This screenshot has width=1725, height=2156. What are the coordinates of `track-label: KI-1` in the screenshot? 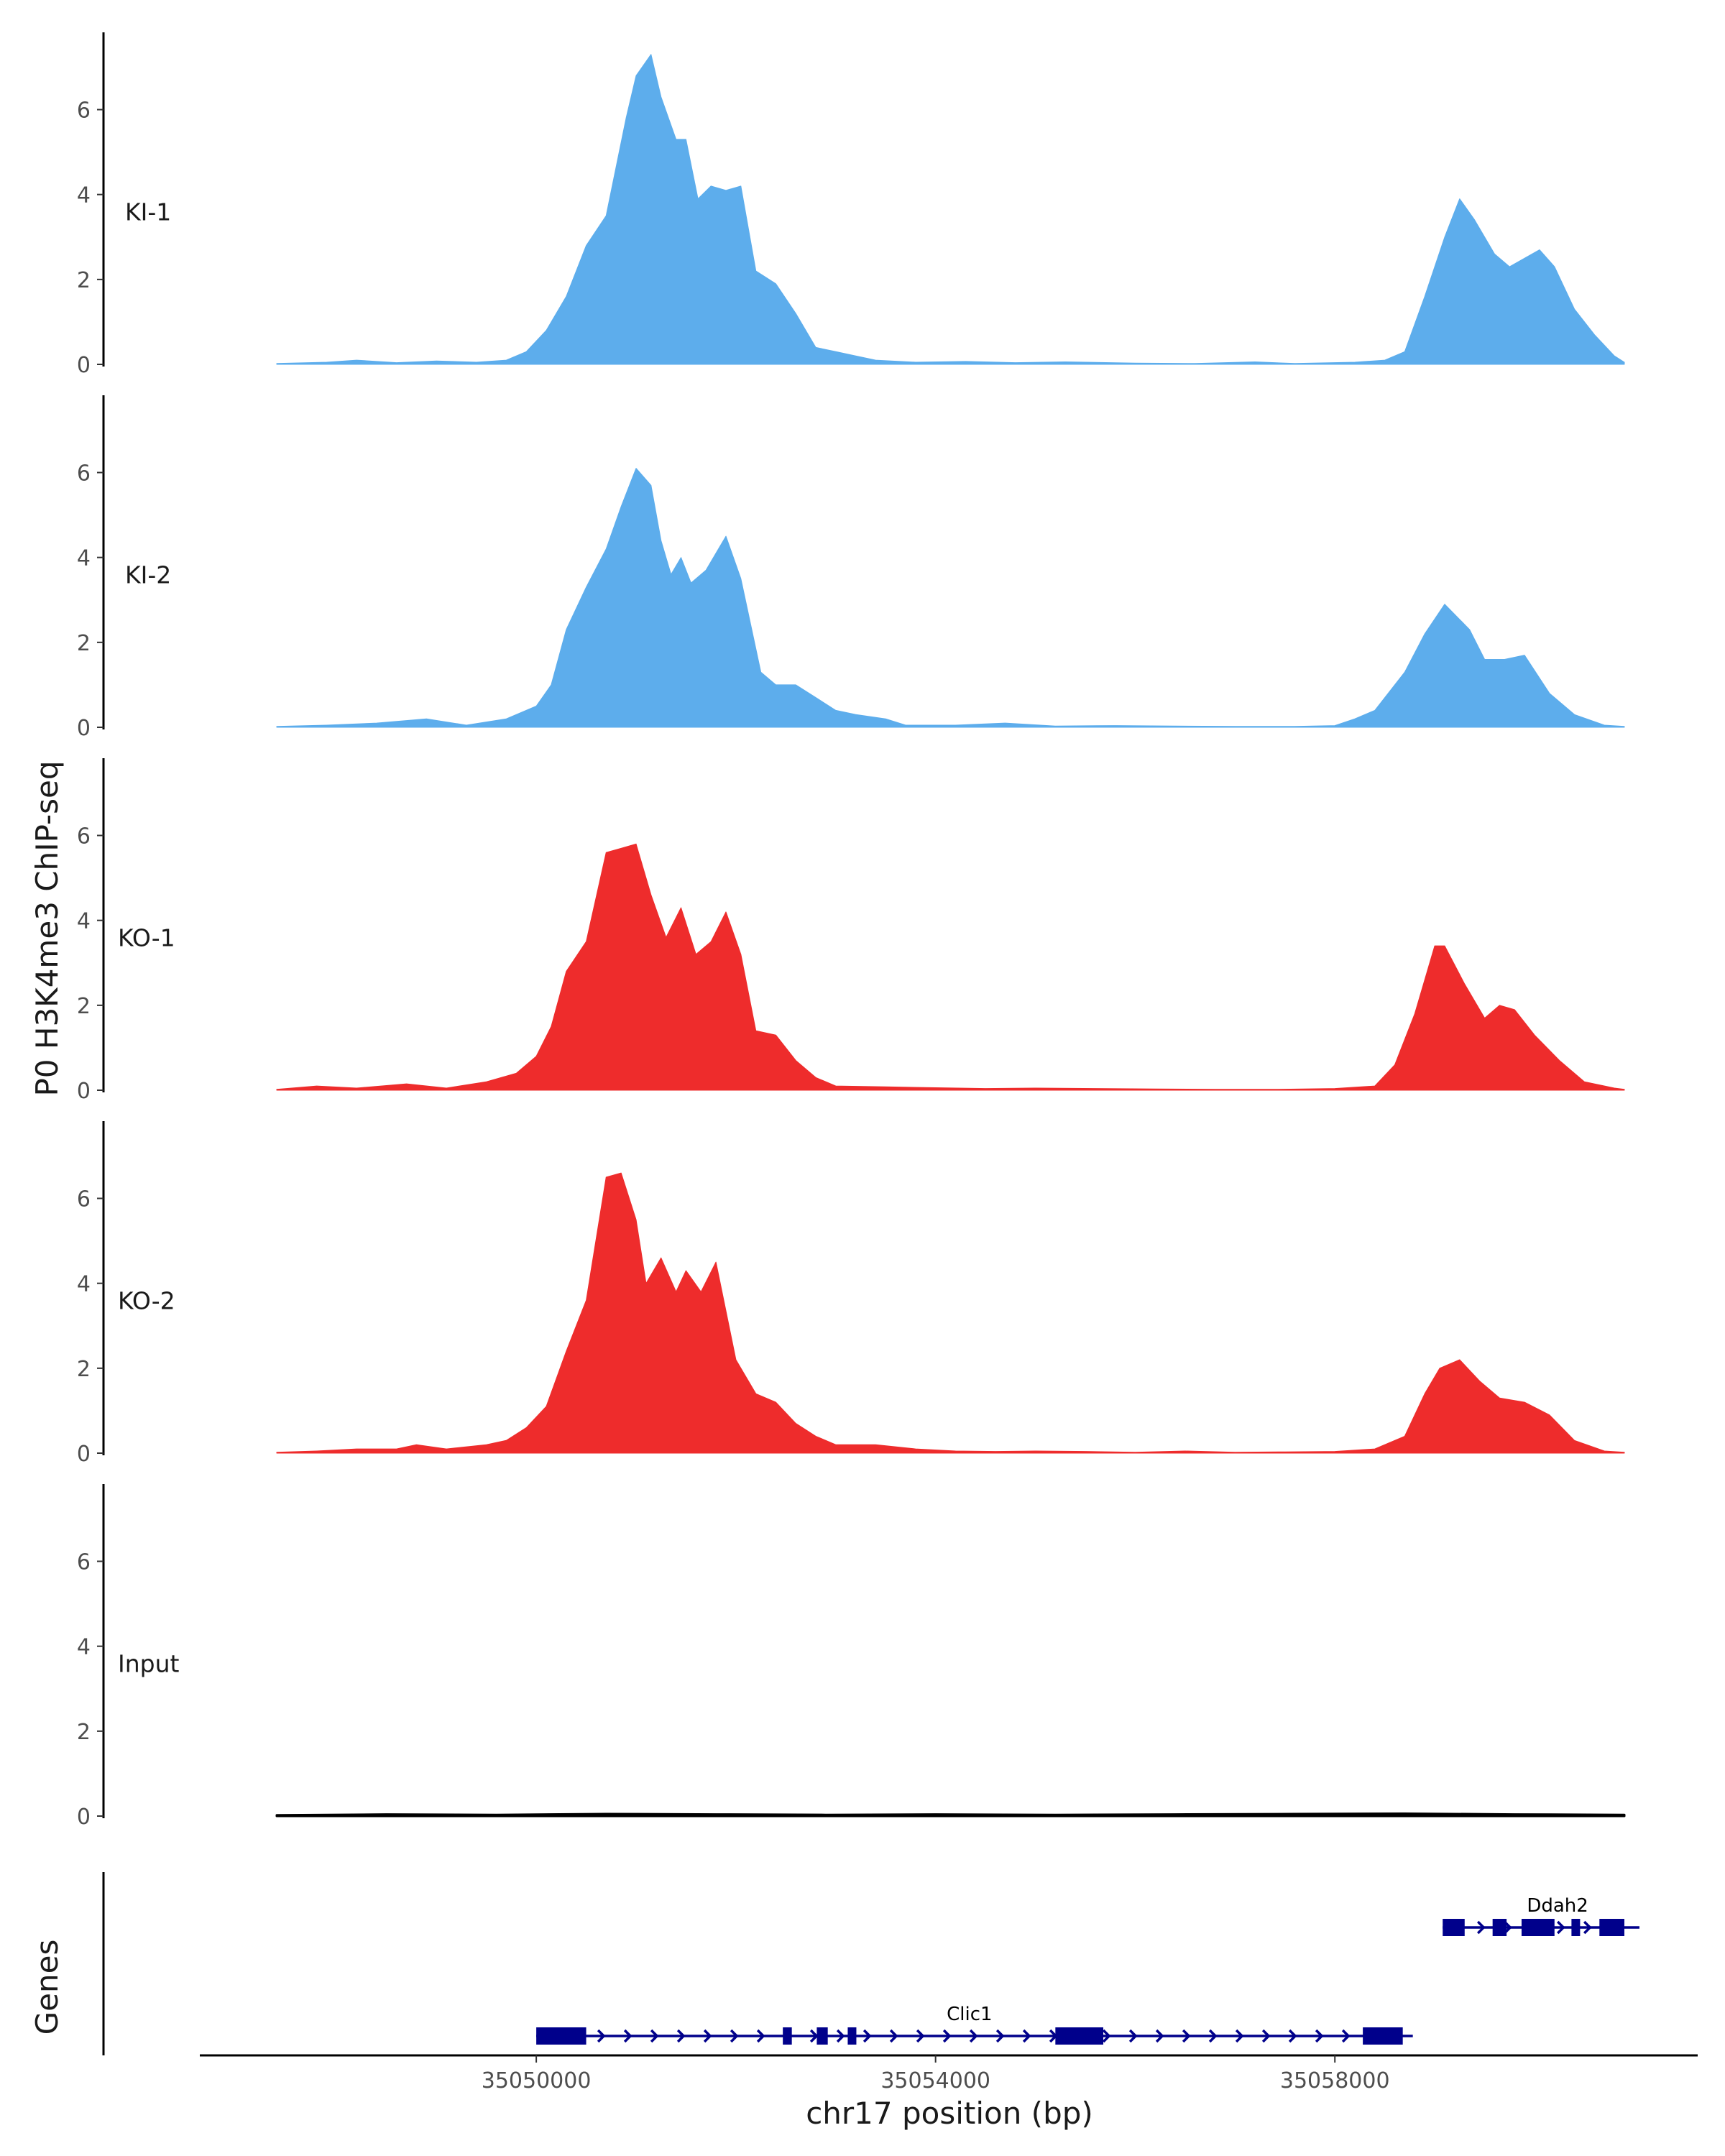 It's located at (148, 212).